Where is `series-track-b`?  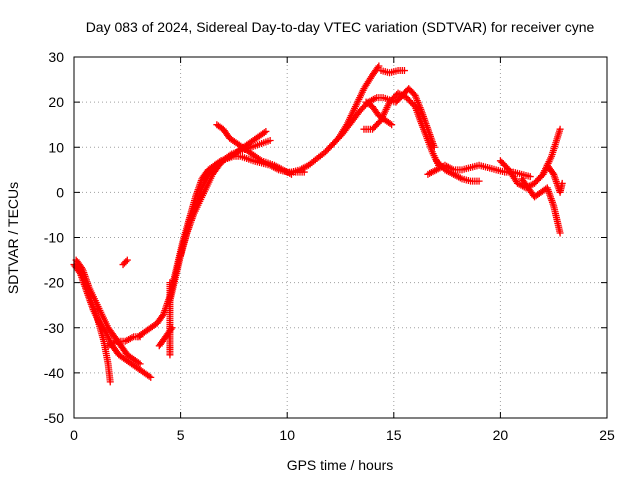
series-track-b is located at coordinates (108, 312).